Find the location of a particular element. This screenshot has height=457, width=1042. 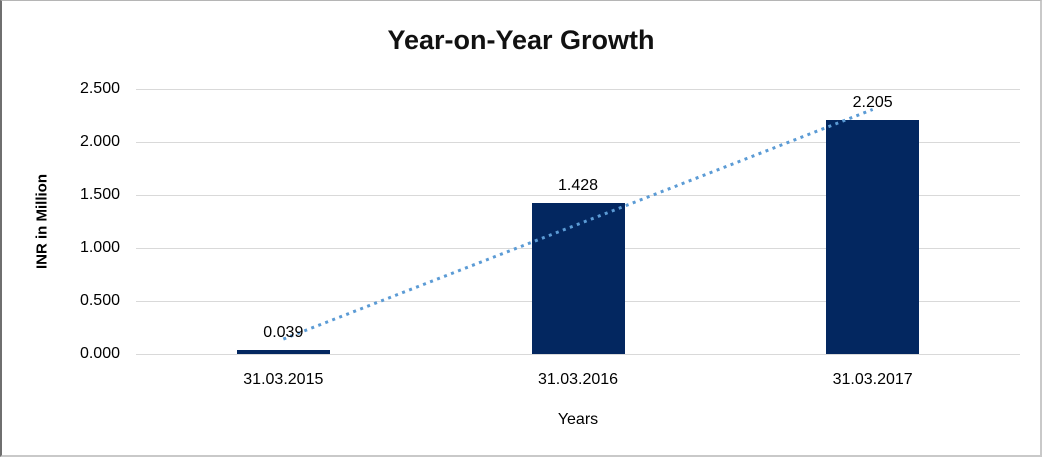

x-tick-label-31.03.2016: 31.03.2016 is located at coordinates (578, 379).